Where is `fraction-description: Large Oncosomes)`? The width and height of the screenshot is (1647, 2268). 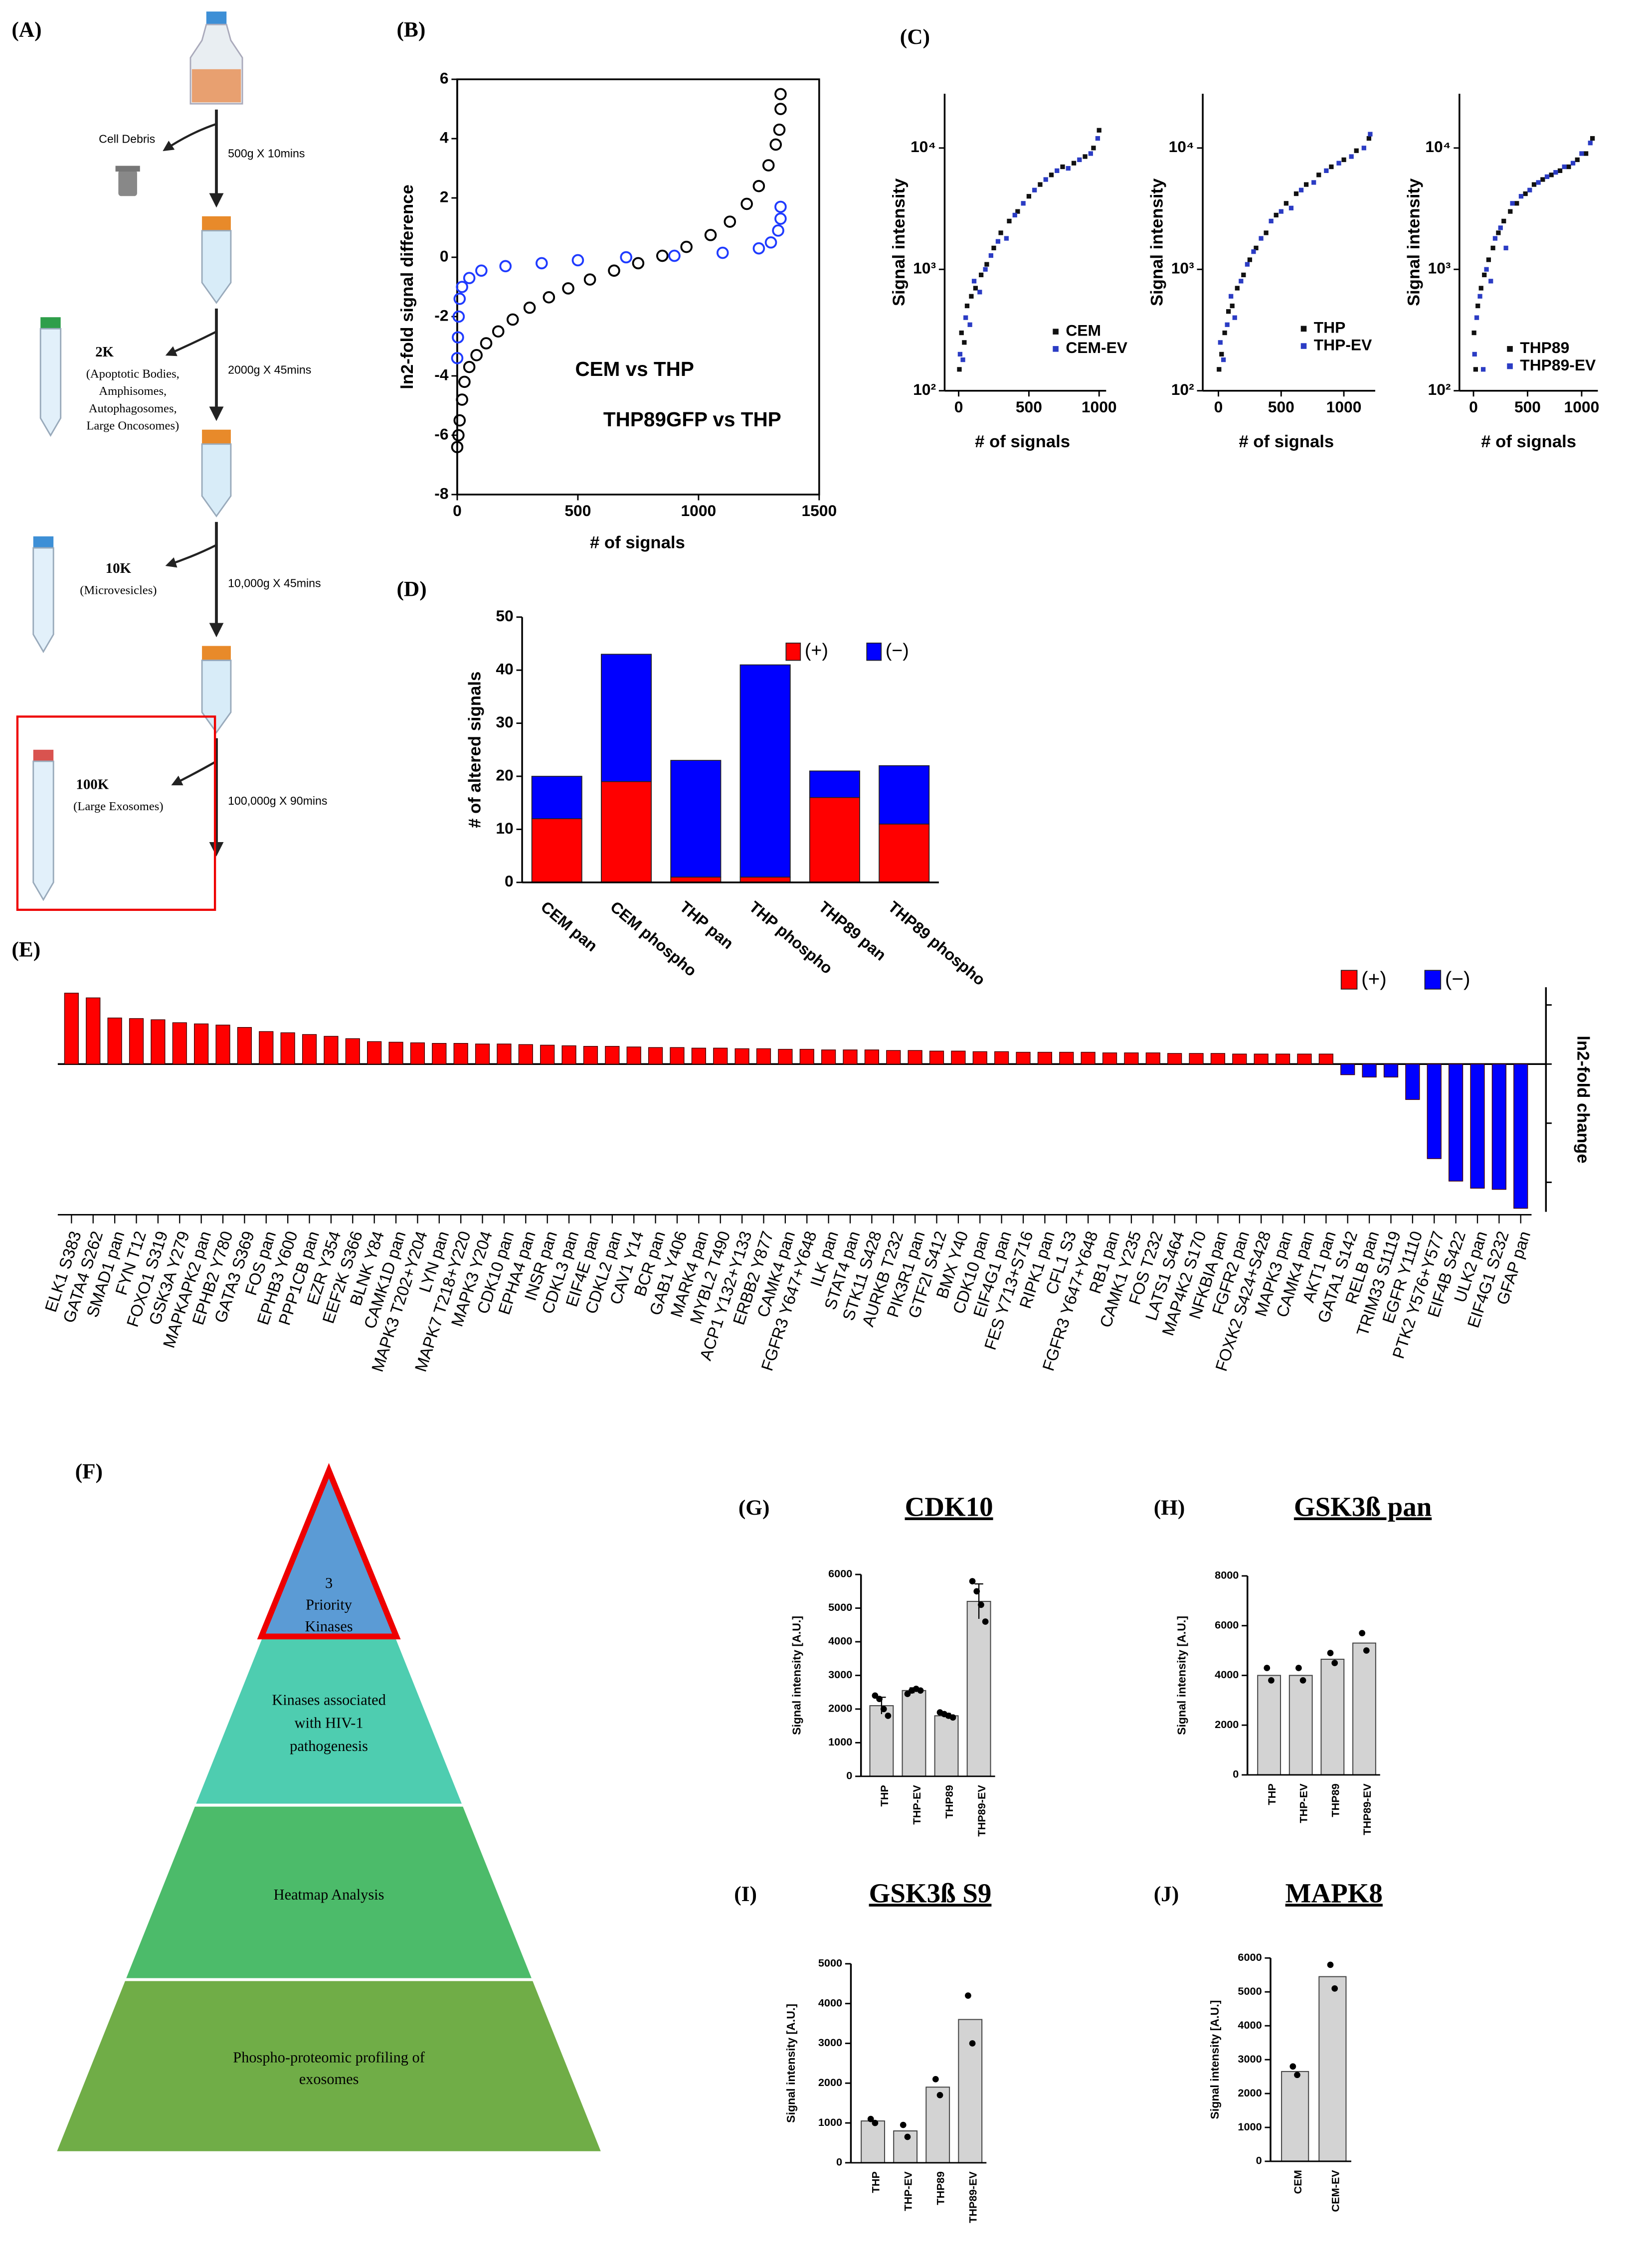 fraction-description: Large Oncosomes) is located at coordinates (132, 426).